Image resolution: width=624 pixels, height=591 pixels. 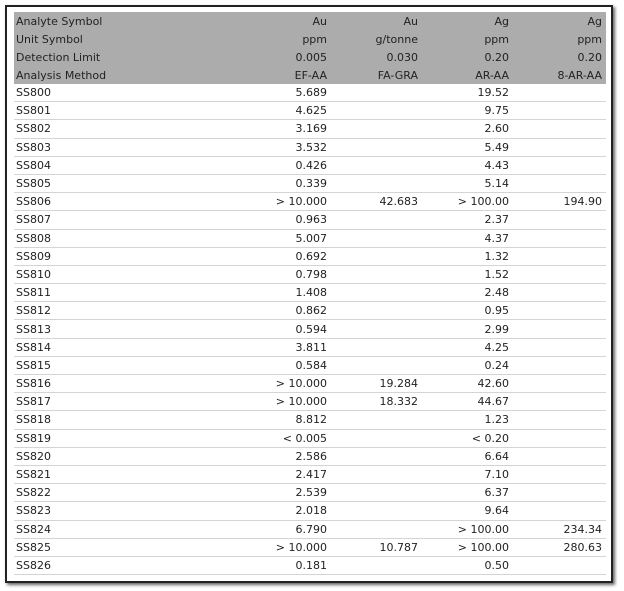 What do you see at coordinates (467, 456) in the screenshot?
I see `data-row-cell: 6.64` at bounding box center [467, 456].